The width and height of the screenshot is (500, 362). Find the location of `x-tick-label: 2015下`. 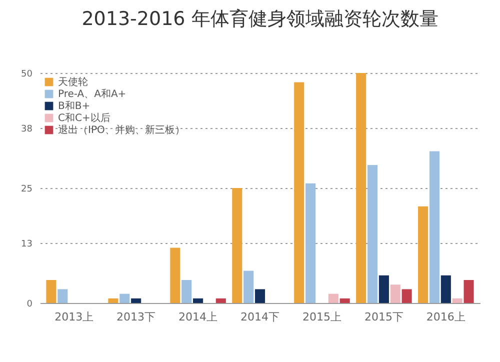

x-tick-label: 2015下 is located at coordinates (384, 317).